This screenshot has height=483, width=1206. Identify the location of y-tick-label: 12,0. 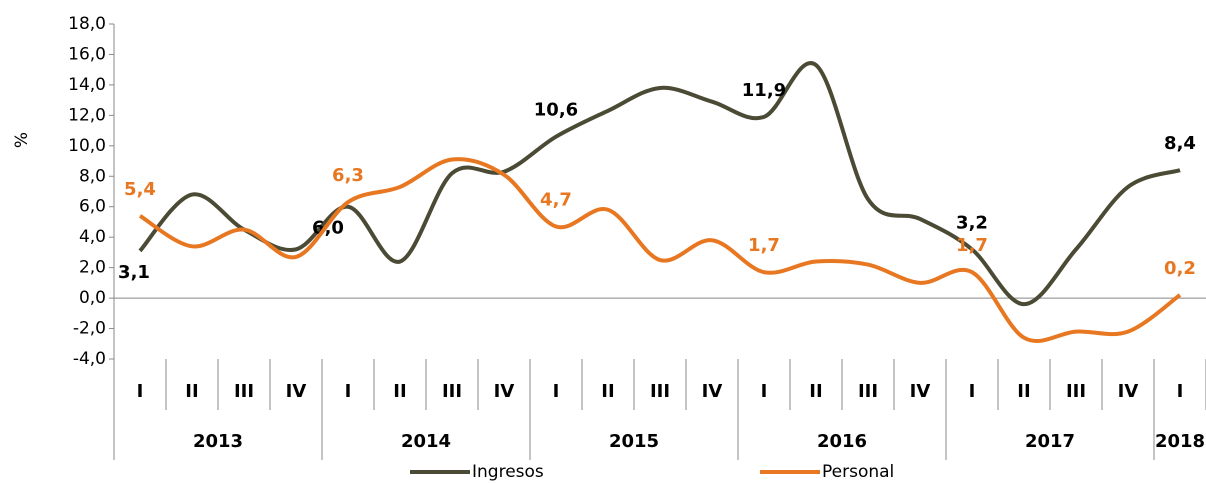
(87, 115).